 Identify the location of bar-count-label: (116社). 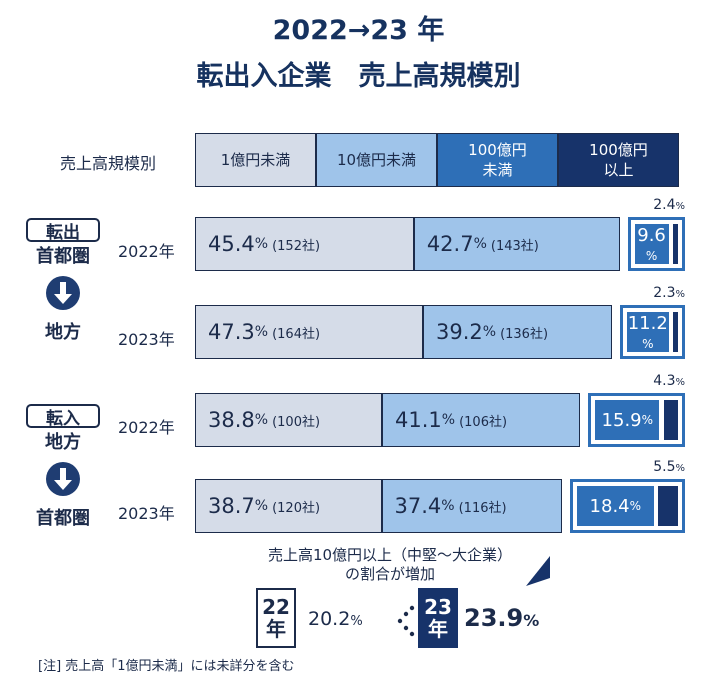
(482, 508).